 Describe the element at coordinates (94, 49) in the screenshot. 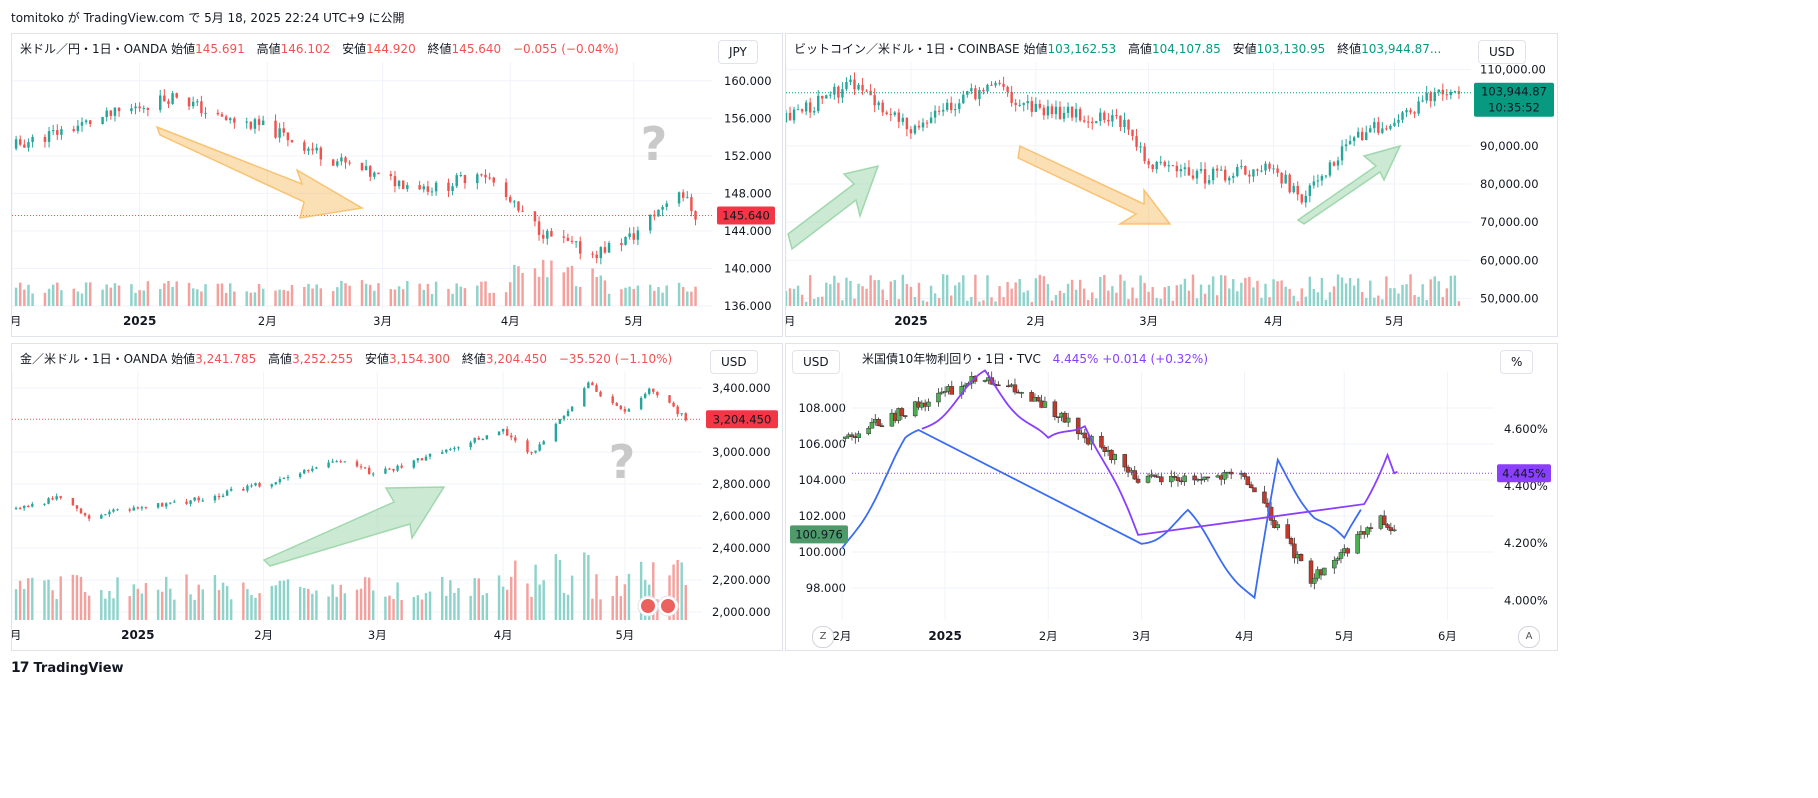

I see `symbol-name: 米ドル／円・1日・OANDA` at that location.